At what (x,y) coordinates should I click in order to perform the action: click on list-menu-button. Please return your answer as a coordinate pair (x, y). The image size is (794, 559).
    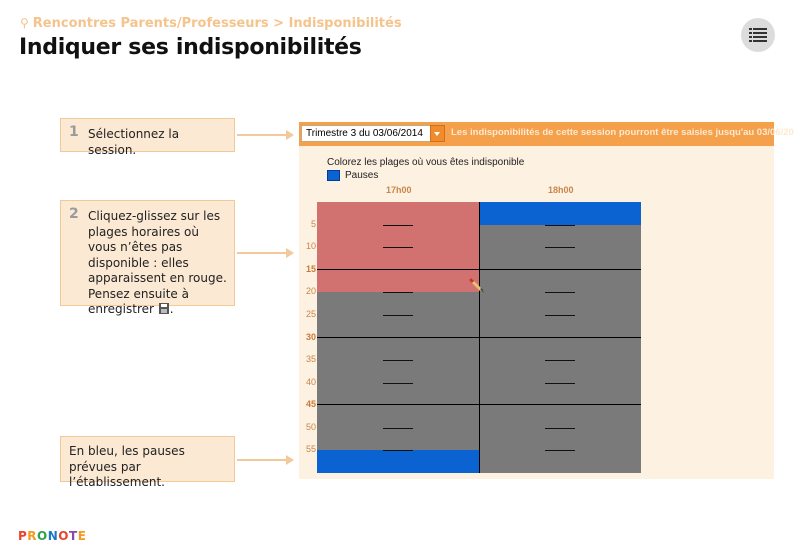
    Looking at the image, I should click on (758, 35).